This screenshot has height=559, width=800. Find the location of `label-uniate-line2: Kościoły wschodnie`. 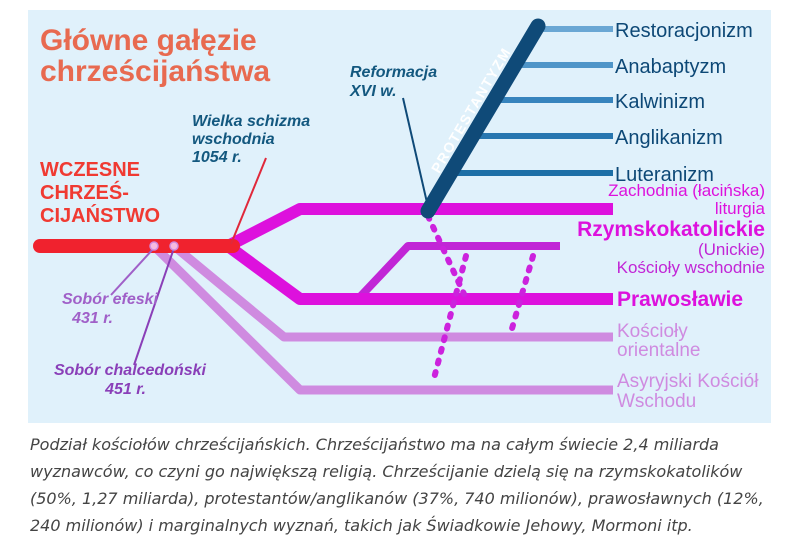

label-uniate-line2: Kościoły wschodnie is located at coordinates (691, 267).